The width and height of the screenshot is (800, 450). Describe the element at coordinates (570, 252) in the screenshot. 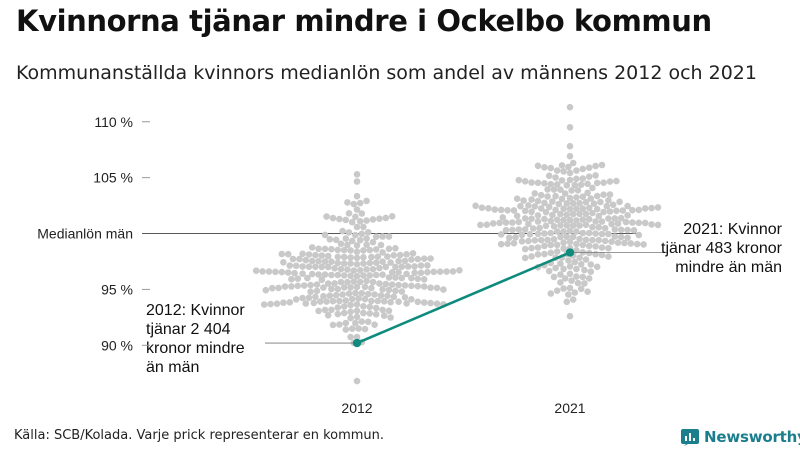

I see `highlight-point-2021` at that location.